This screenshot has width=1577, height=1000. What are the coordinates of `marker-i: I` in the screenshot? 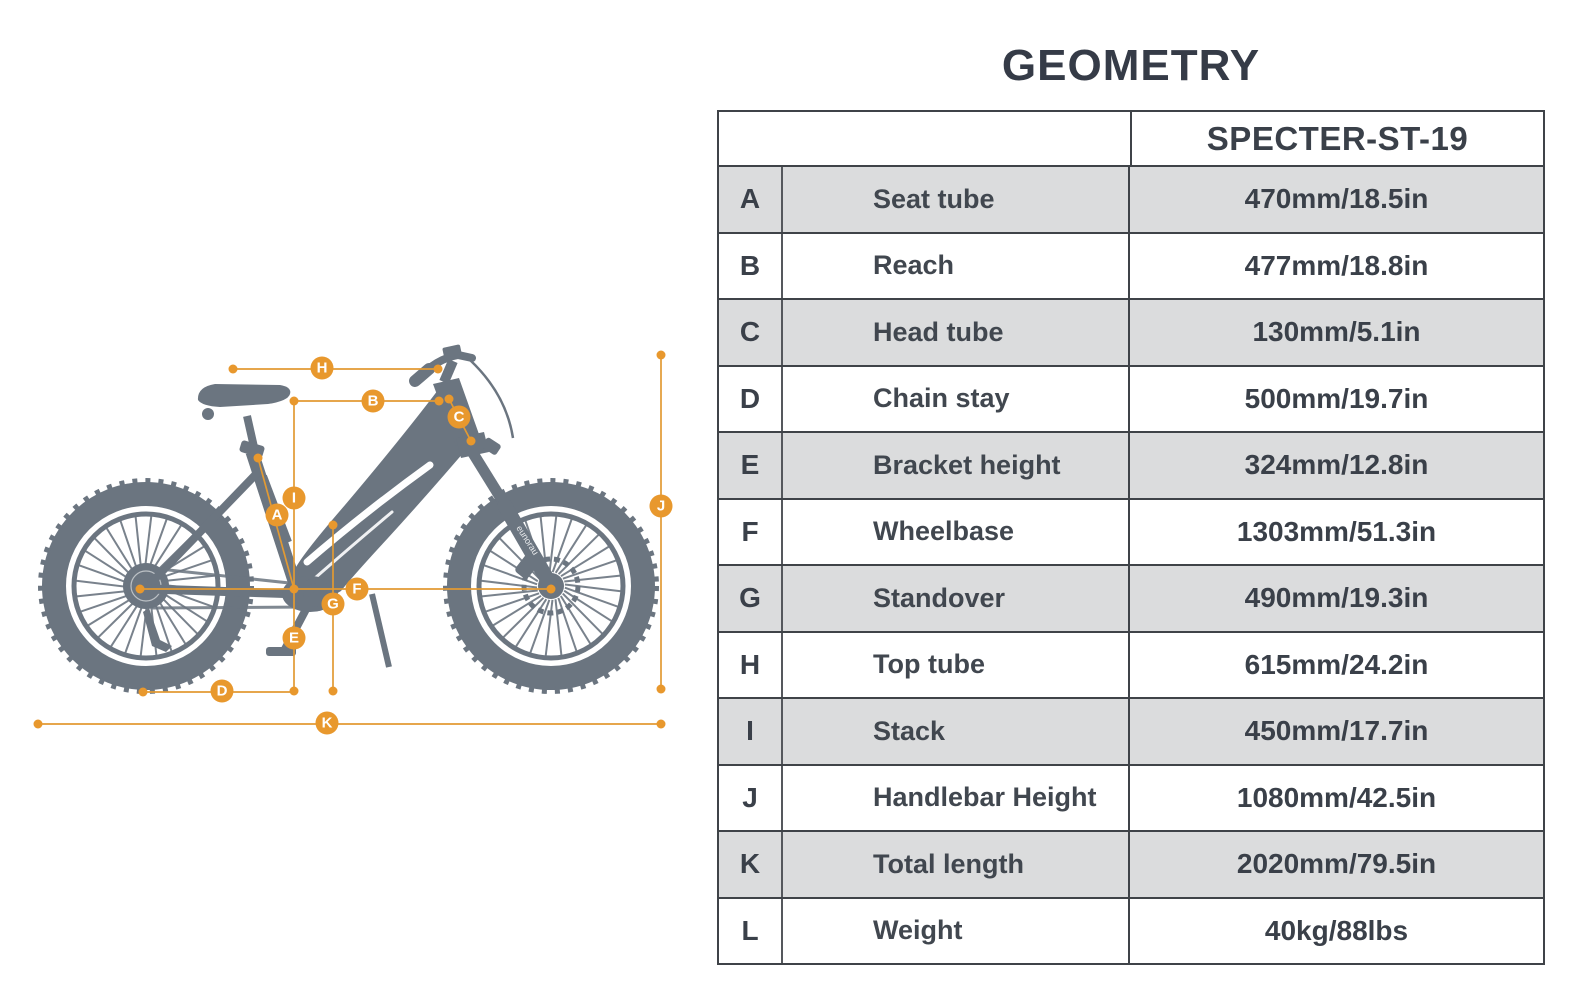 It's located at (294, 498).